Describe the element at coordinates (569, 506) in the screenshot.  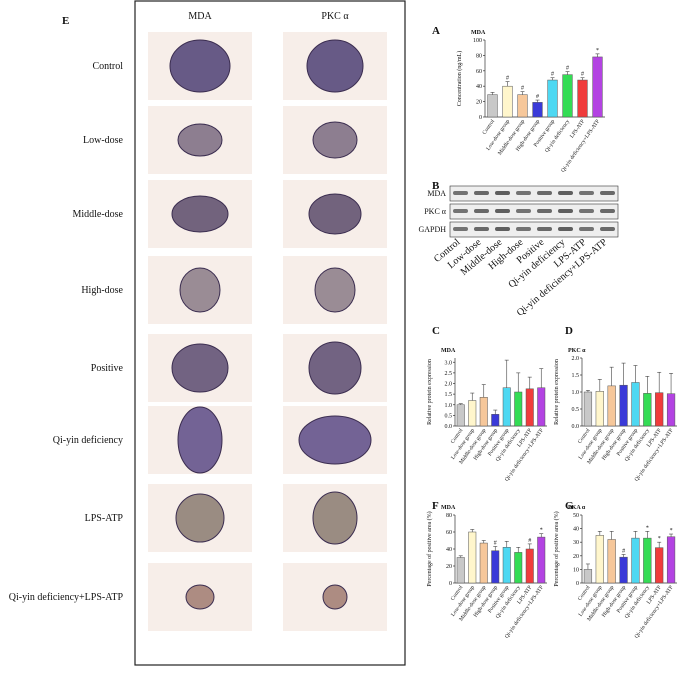
I see `panel-label: G` at that location.